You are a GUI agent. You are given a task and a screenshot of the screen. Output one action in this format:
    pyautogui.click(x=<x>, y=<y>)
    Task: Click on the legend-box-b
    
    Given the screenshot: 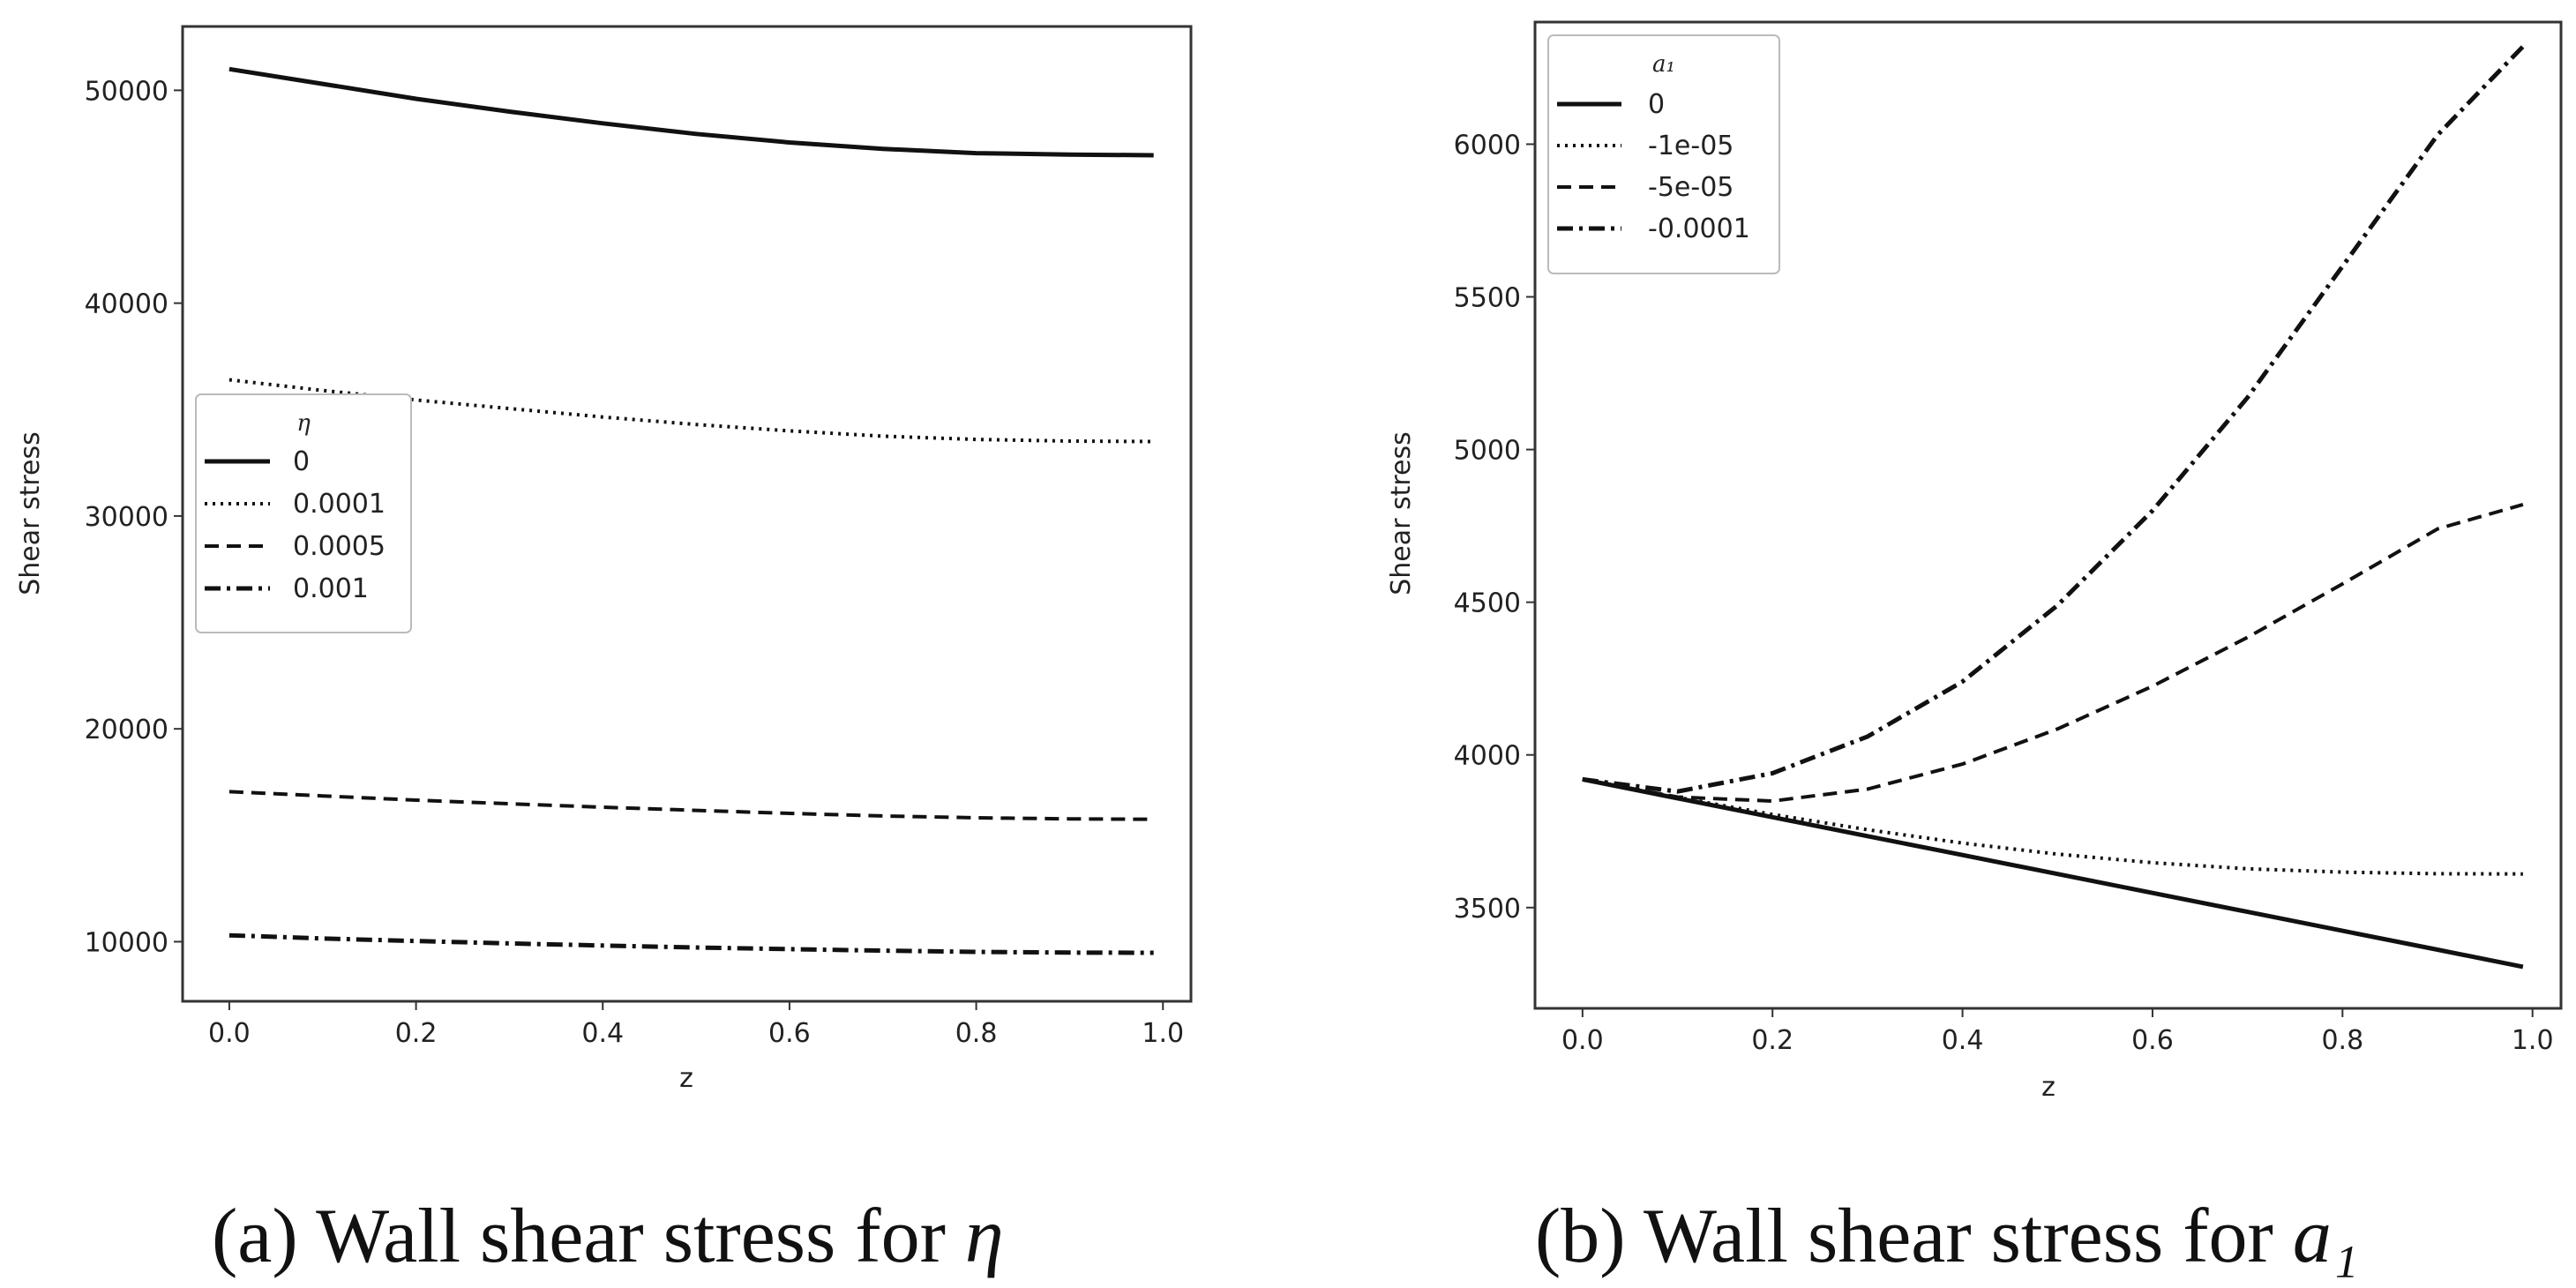 What is the action you would take?
    pyautogui.click(x=1664, y=154)
    